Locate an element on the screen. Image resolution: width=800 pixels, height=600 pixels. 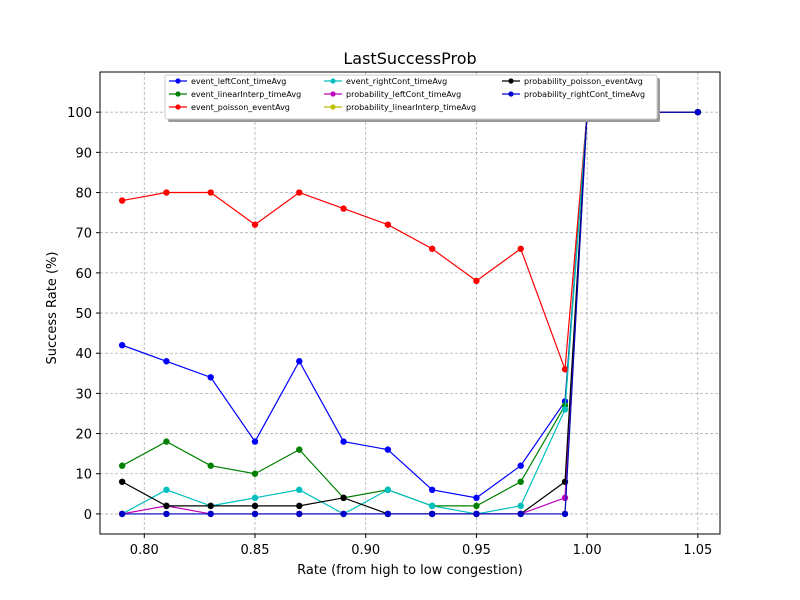
y-tick-label: 80 is located at coordinates (83, 194).